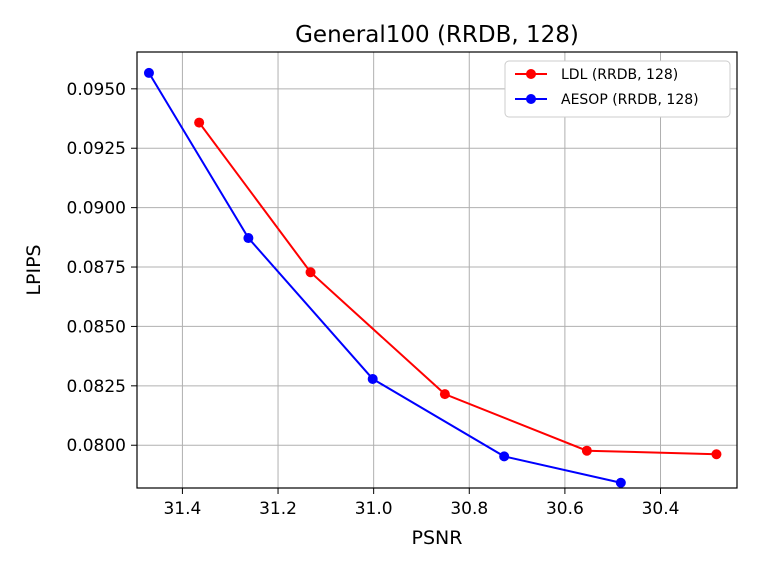 Image resolution: width=761 pixels, height=571 pixels. Describe the element at coordinates (374, 509) in the screenshot. I see `x-tick-label: 31.0` at that location.